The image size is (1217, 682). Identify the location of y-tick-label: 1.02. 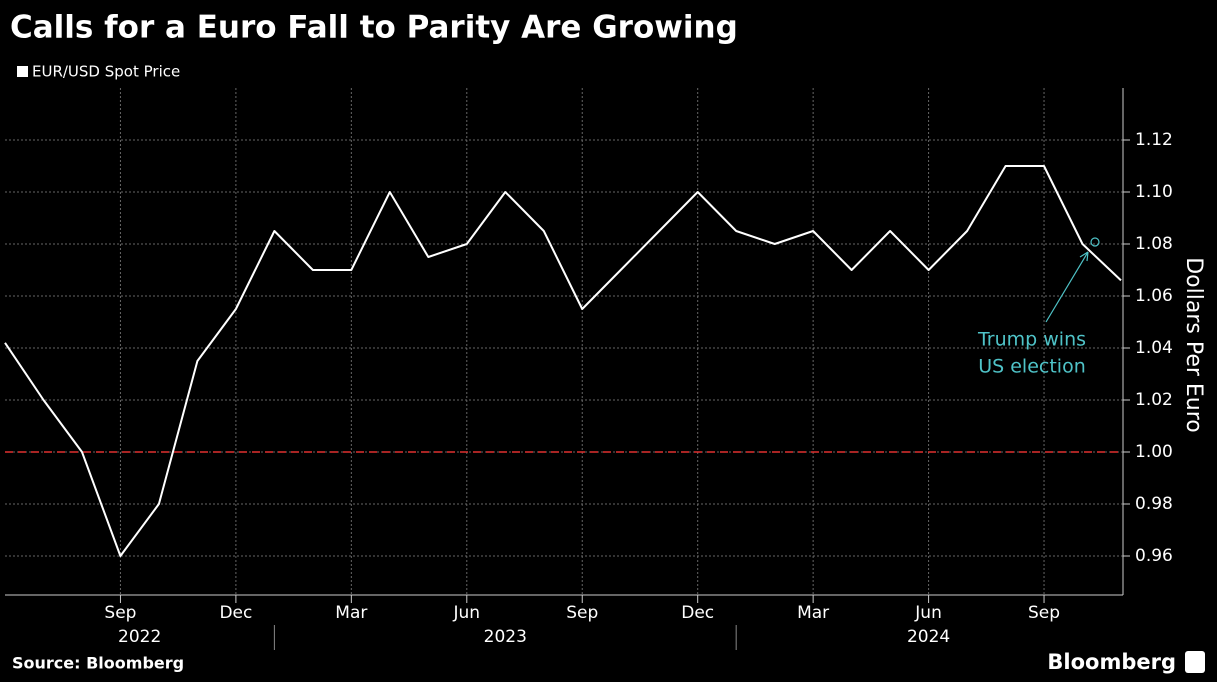
(1154, 400).